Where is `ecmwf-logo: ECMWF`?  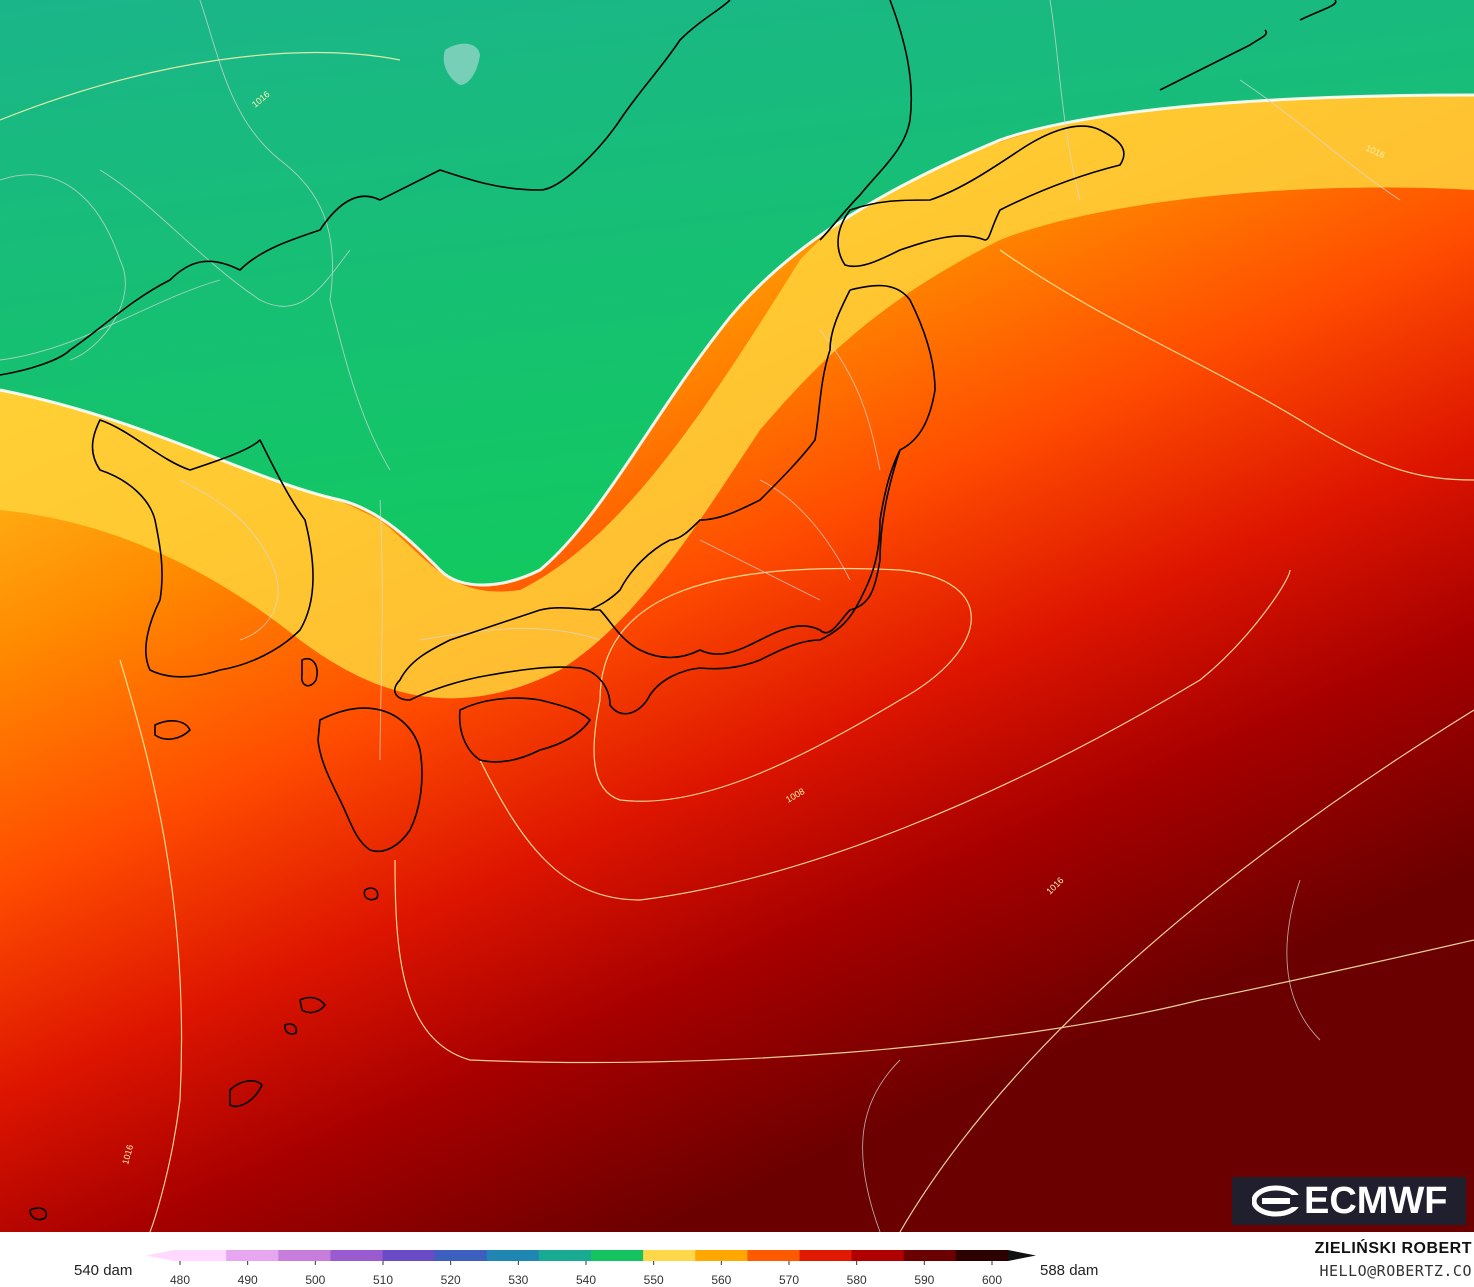
ecmwf-logo: ECMWF is located at coordinates (1349, 1201).